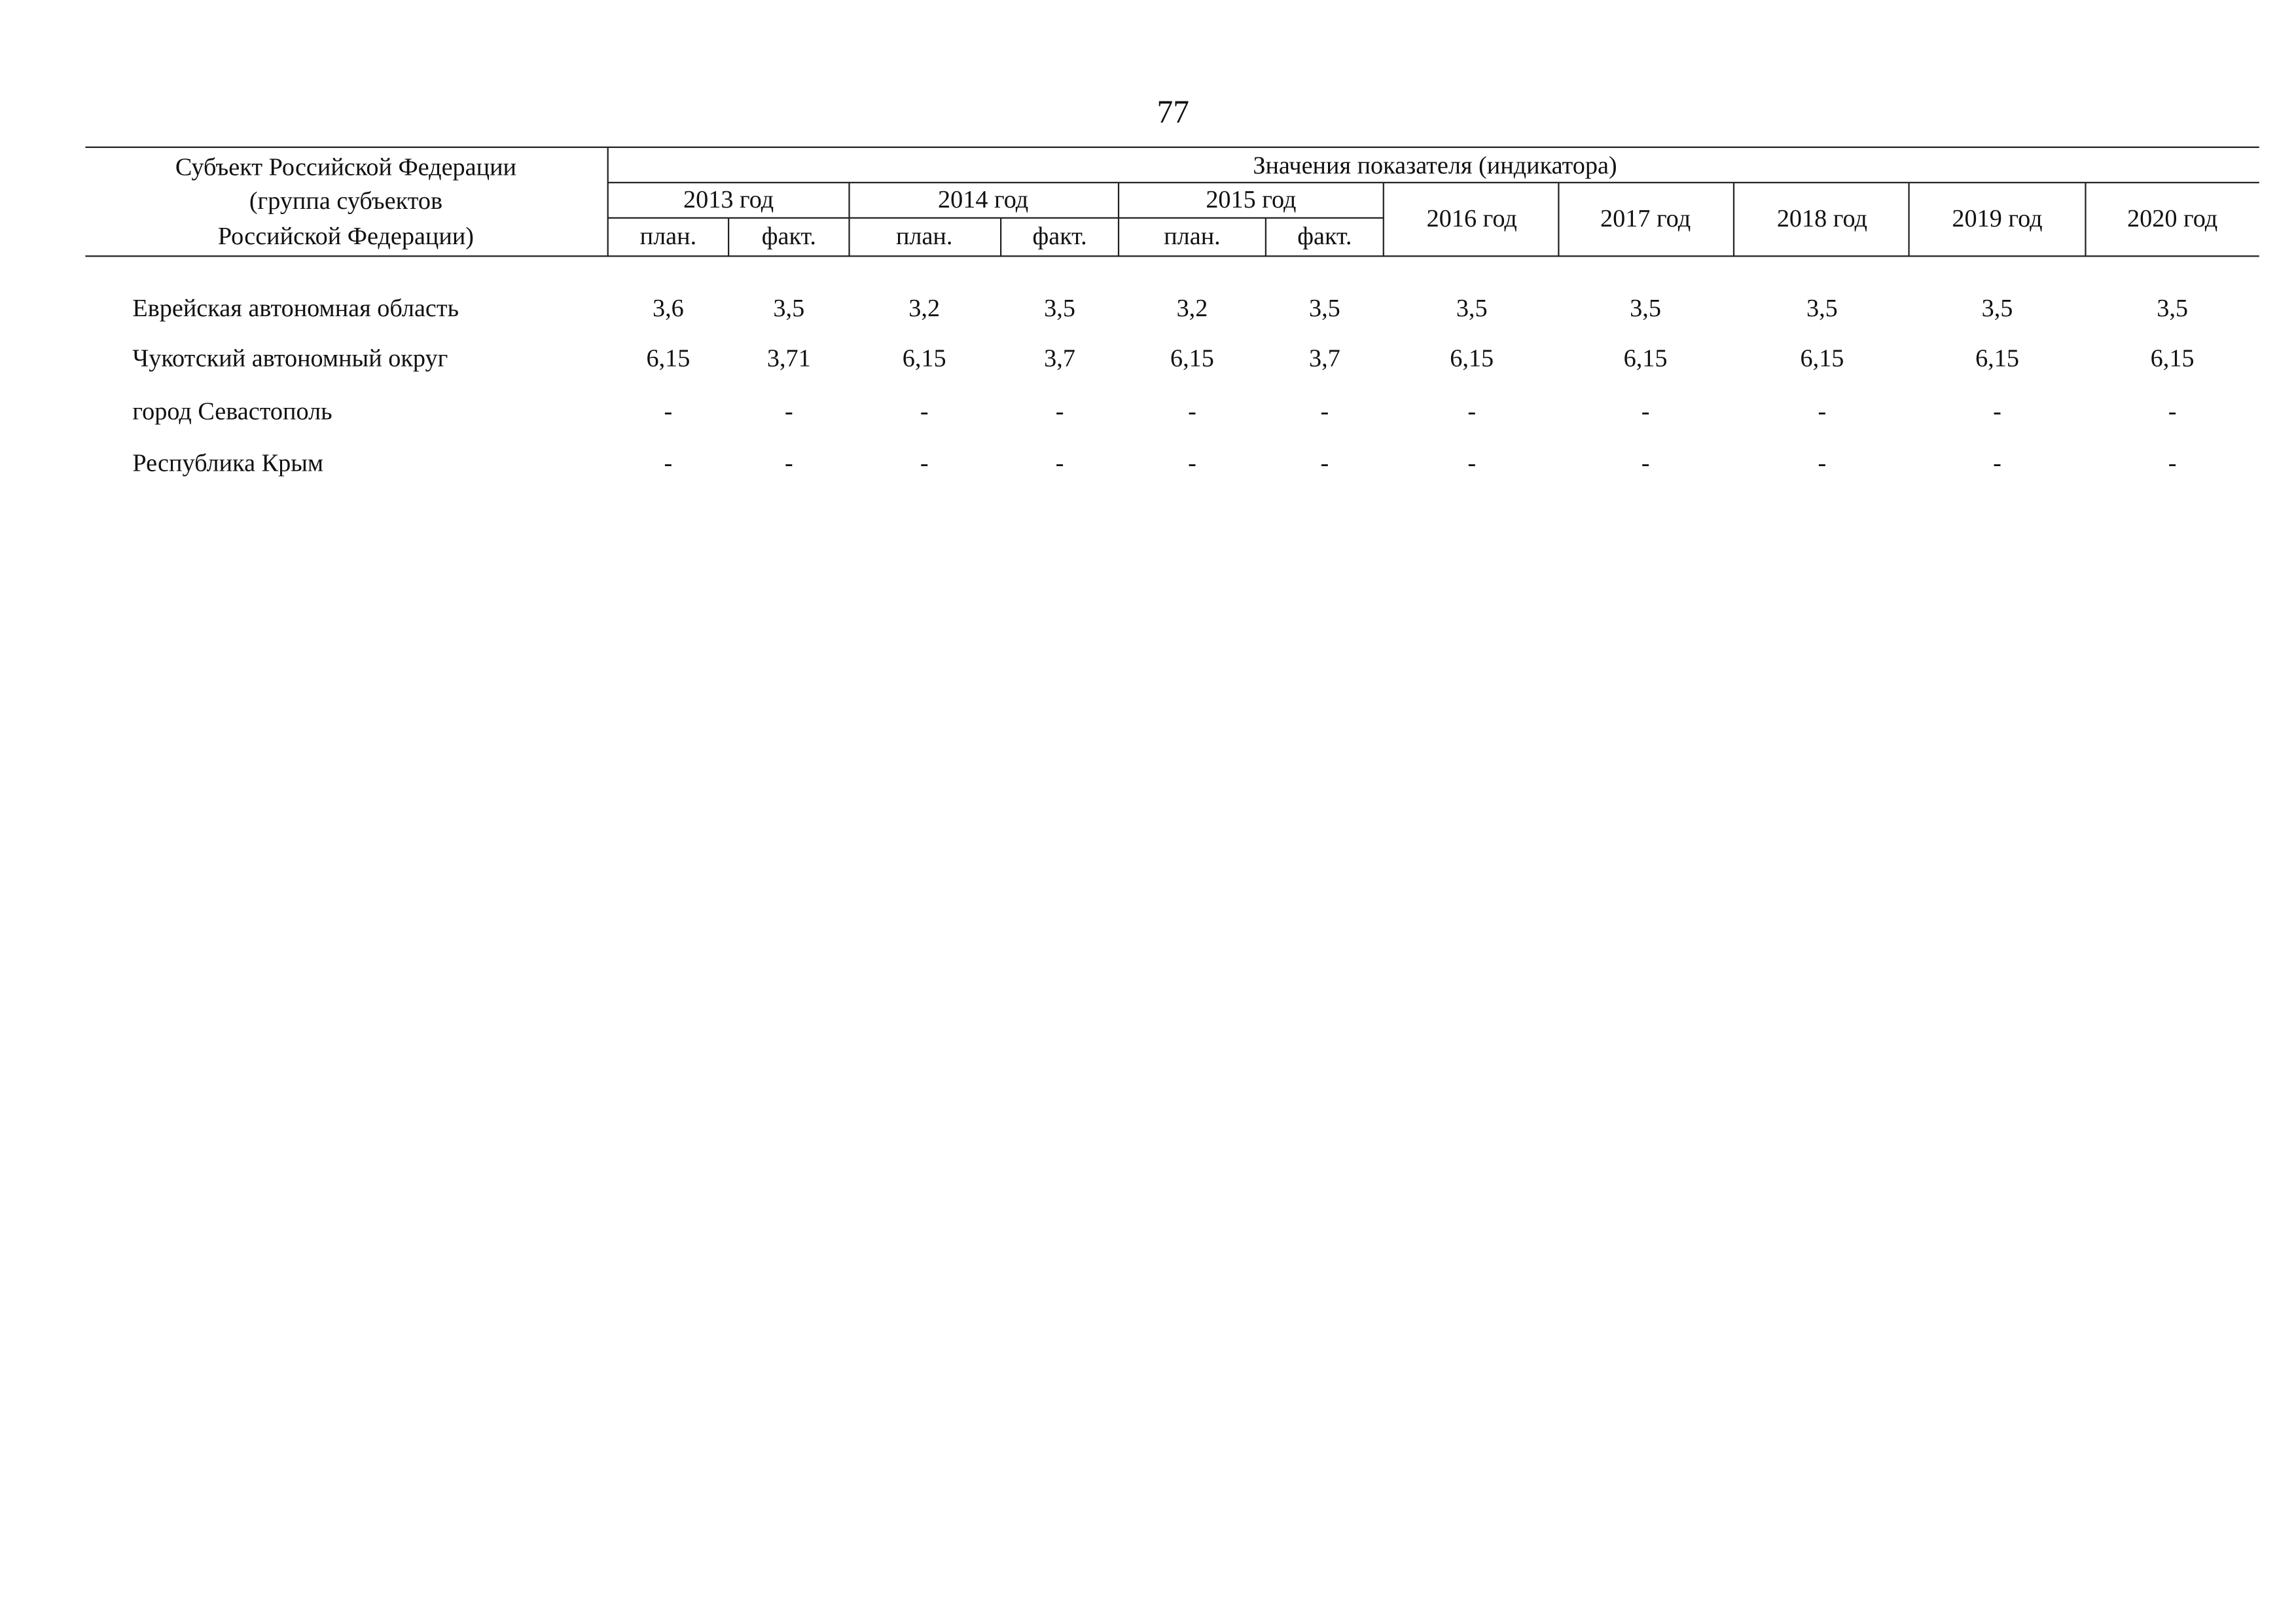 Image resolution: width=2296 pixels, height=1623 pixels. What do you see at coordinates (1173, 112) in the screenshot?
I see `page-number: 77` at bounding box center [1173, 112].